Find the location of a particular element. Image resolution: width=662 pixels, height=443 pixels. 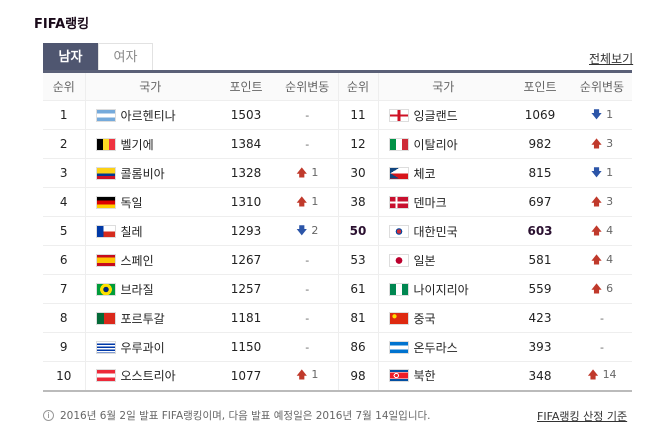

points: 423 is located at coordinates (540, 318).